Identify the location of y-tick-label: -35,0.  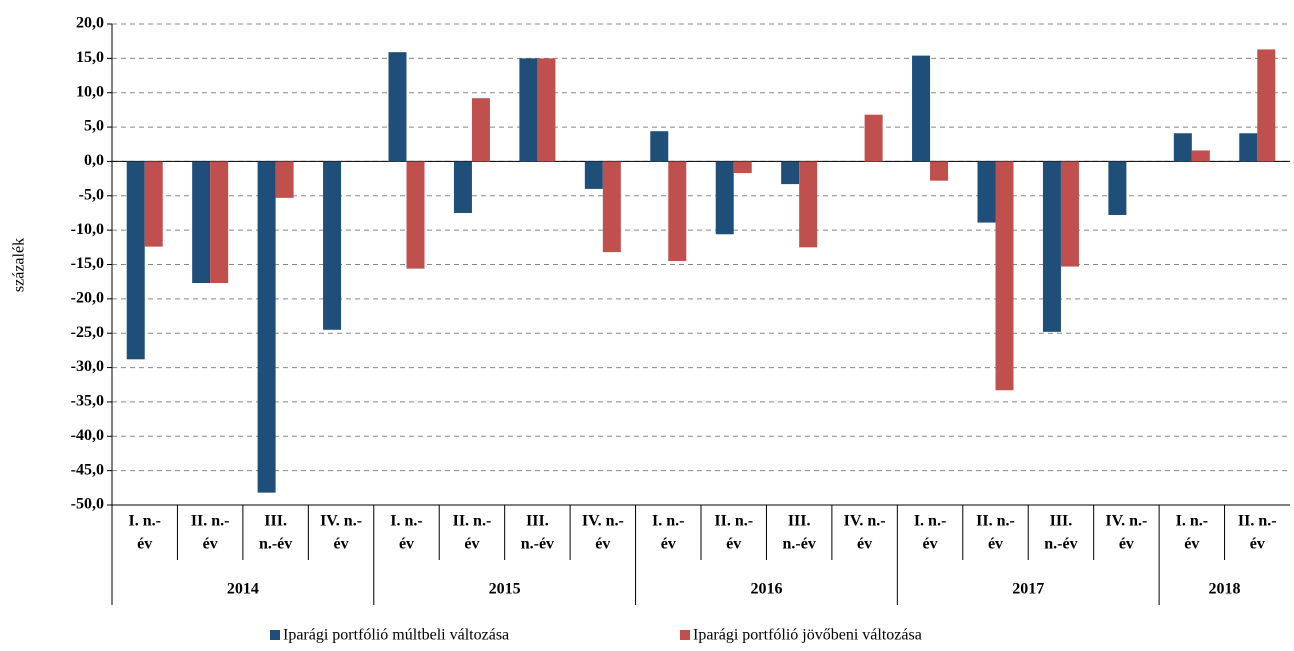
(87, 401).